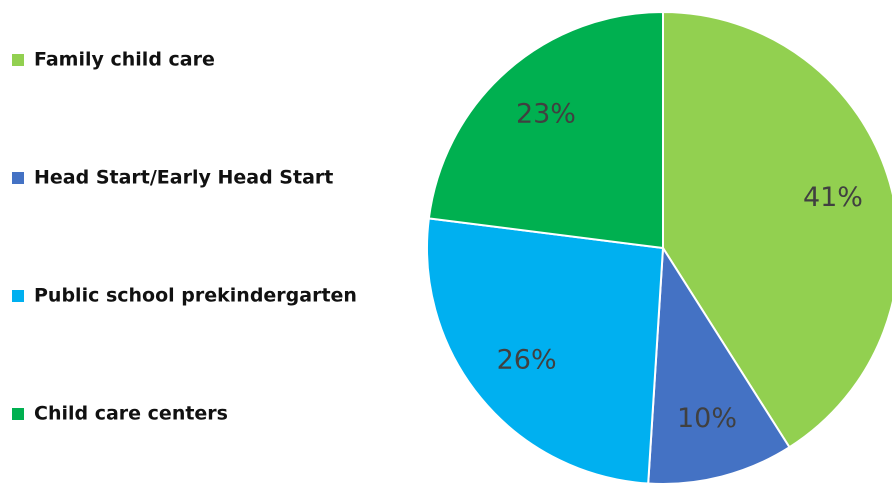  What do you see at coordinates (546, 114) in the screenshot?
I see `data-label: 23%` at bounding box center [546, 114].